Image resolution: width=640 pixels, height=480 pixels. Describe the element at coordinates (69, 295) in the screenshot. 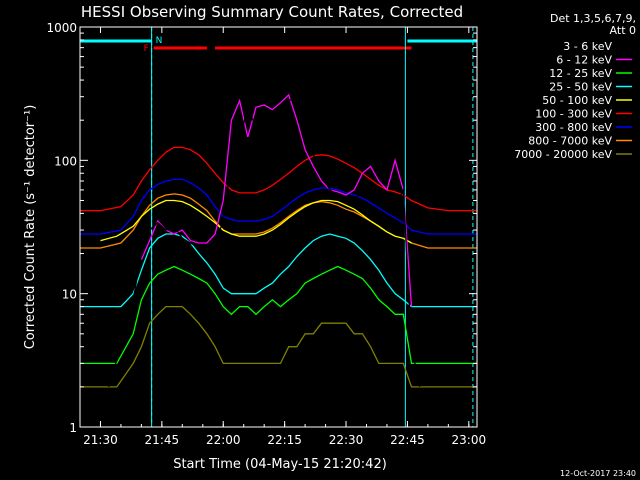

I see `y-tick-label: 10` at that location.